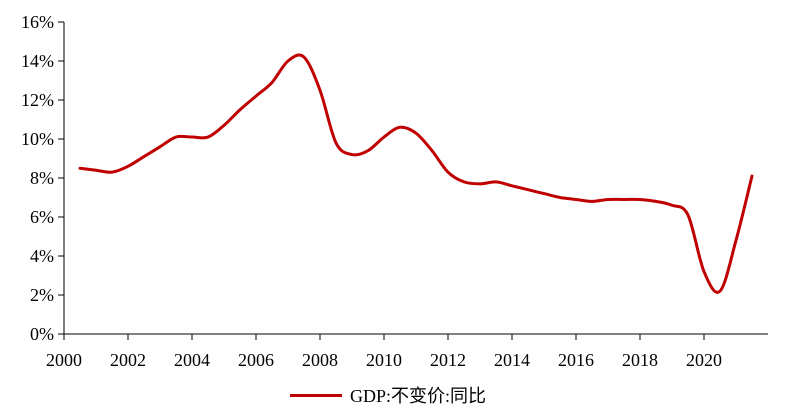 The image size is (808, 412). I want to click on x-tick-label: 2002, so click(128, 360).